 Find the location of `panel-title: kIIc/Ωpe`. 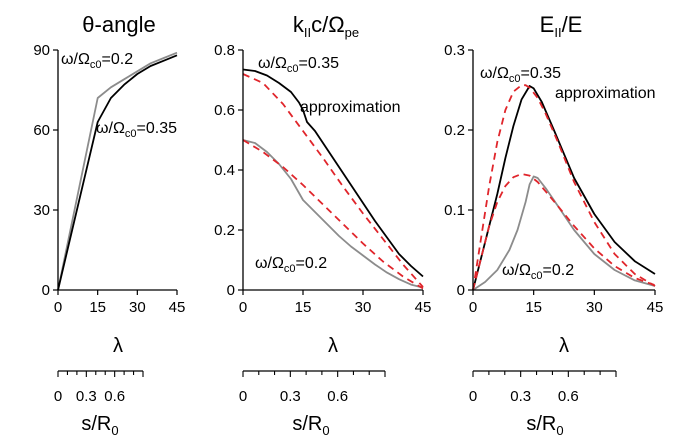

panel-title: kIIc/Ωpe is located at coordinates (326, 26).